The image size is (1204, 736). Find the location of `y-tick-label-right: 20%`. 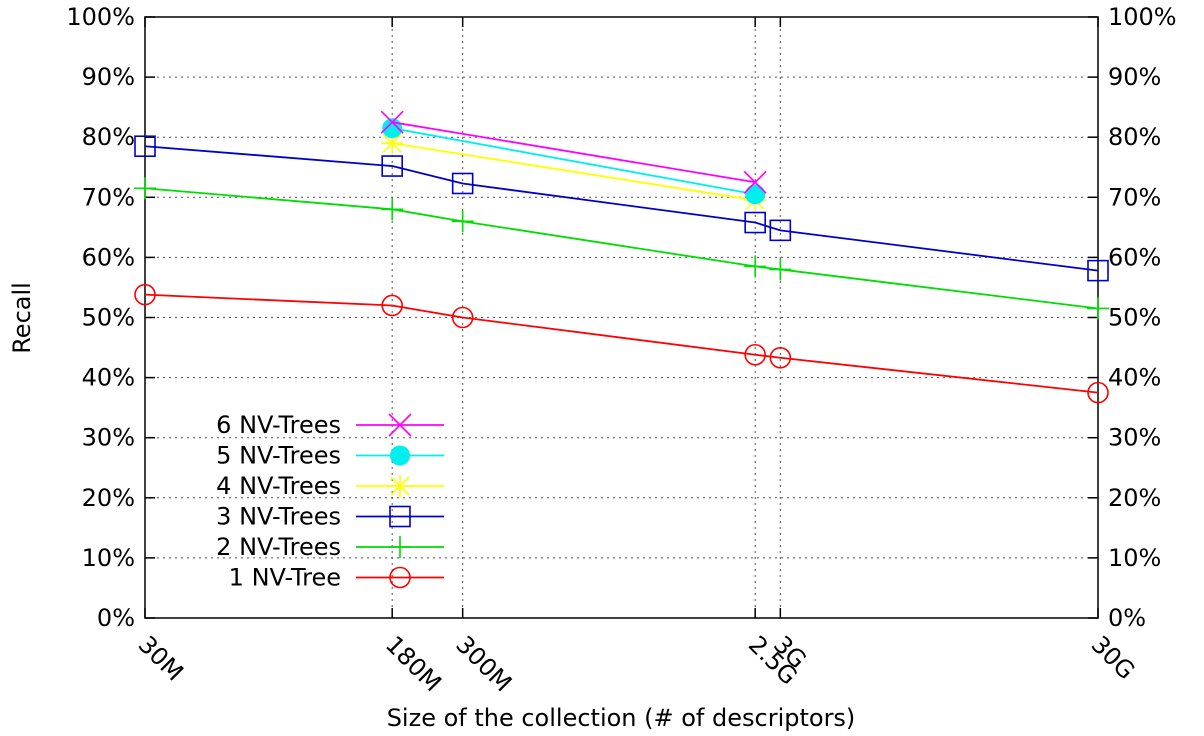

y-tick-label-right: 20% is located at coordinates (1134, 498).